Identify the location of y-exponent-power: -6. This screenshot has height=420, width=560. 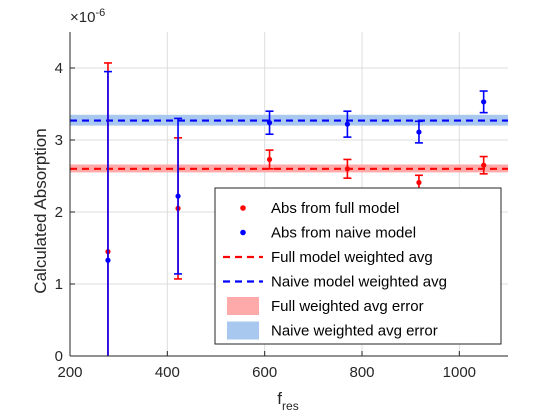
(100, 13).